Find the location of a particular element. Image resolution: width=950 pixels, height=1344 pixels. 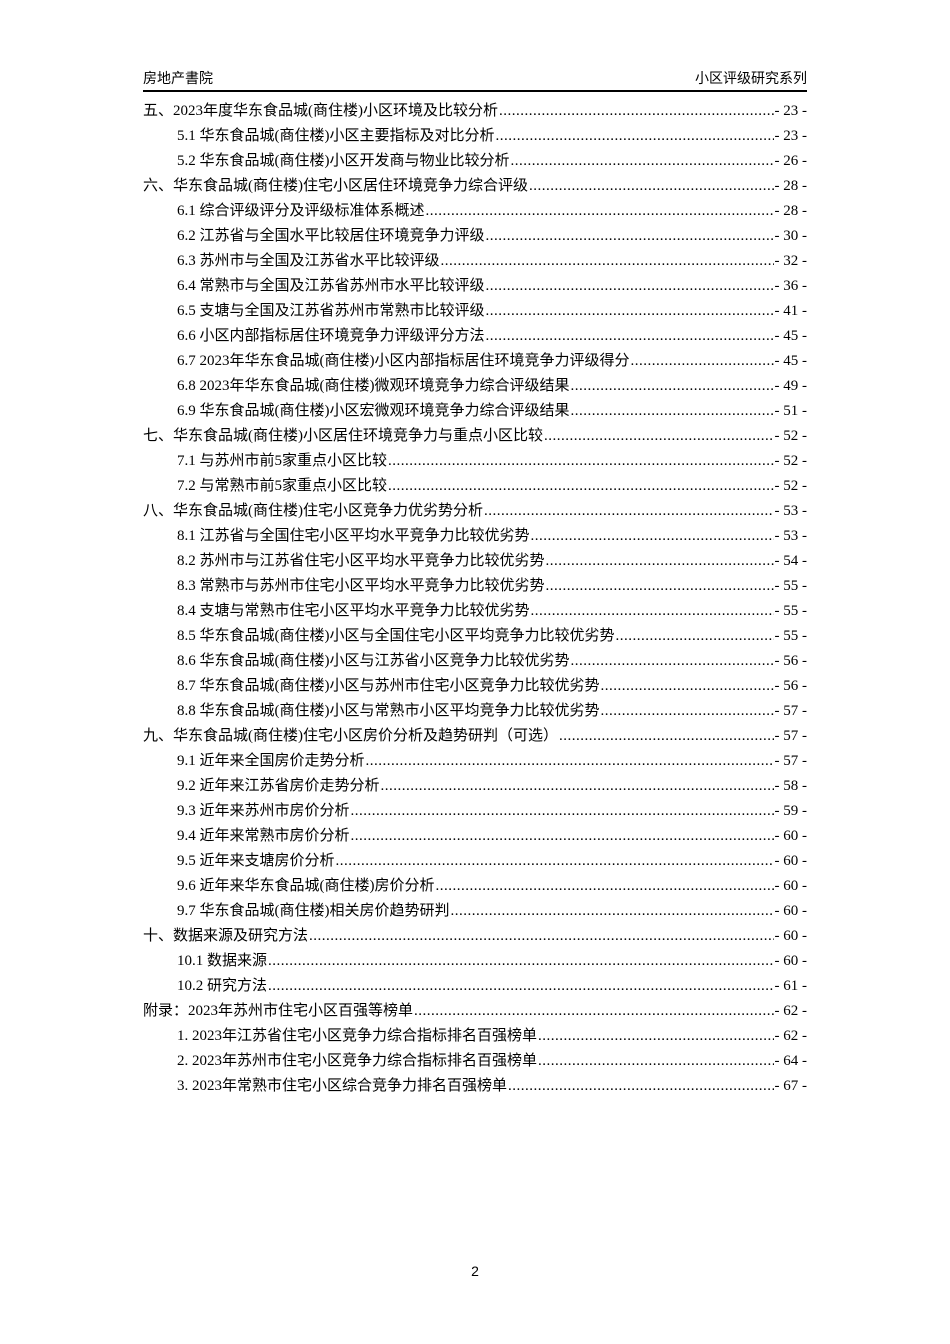

toc-entry-page: - 64 - is located at coordinates (791, 1061).